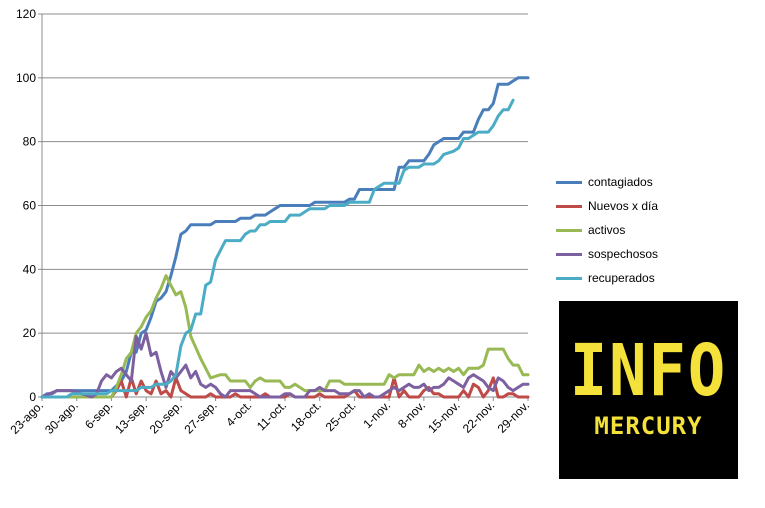 The image size is (765, 508). Describe the element at coordinates (444, 417) in the screenshot. I see `x-tick-label: 15-nov.` at that location.